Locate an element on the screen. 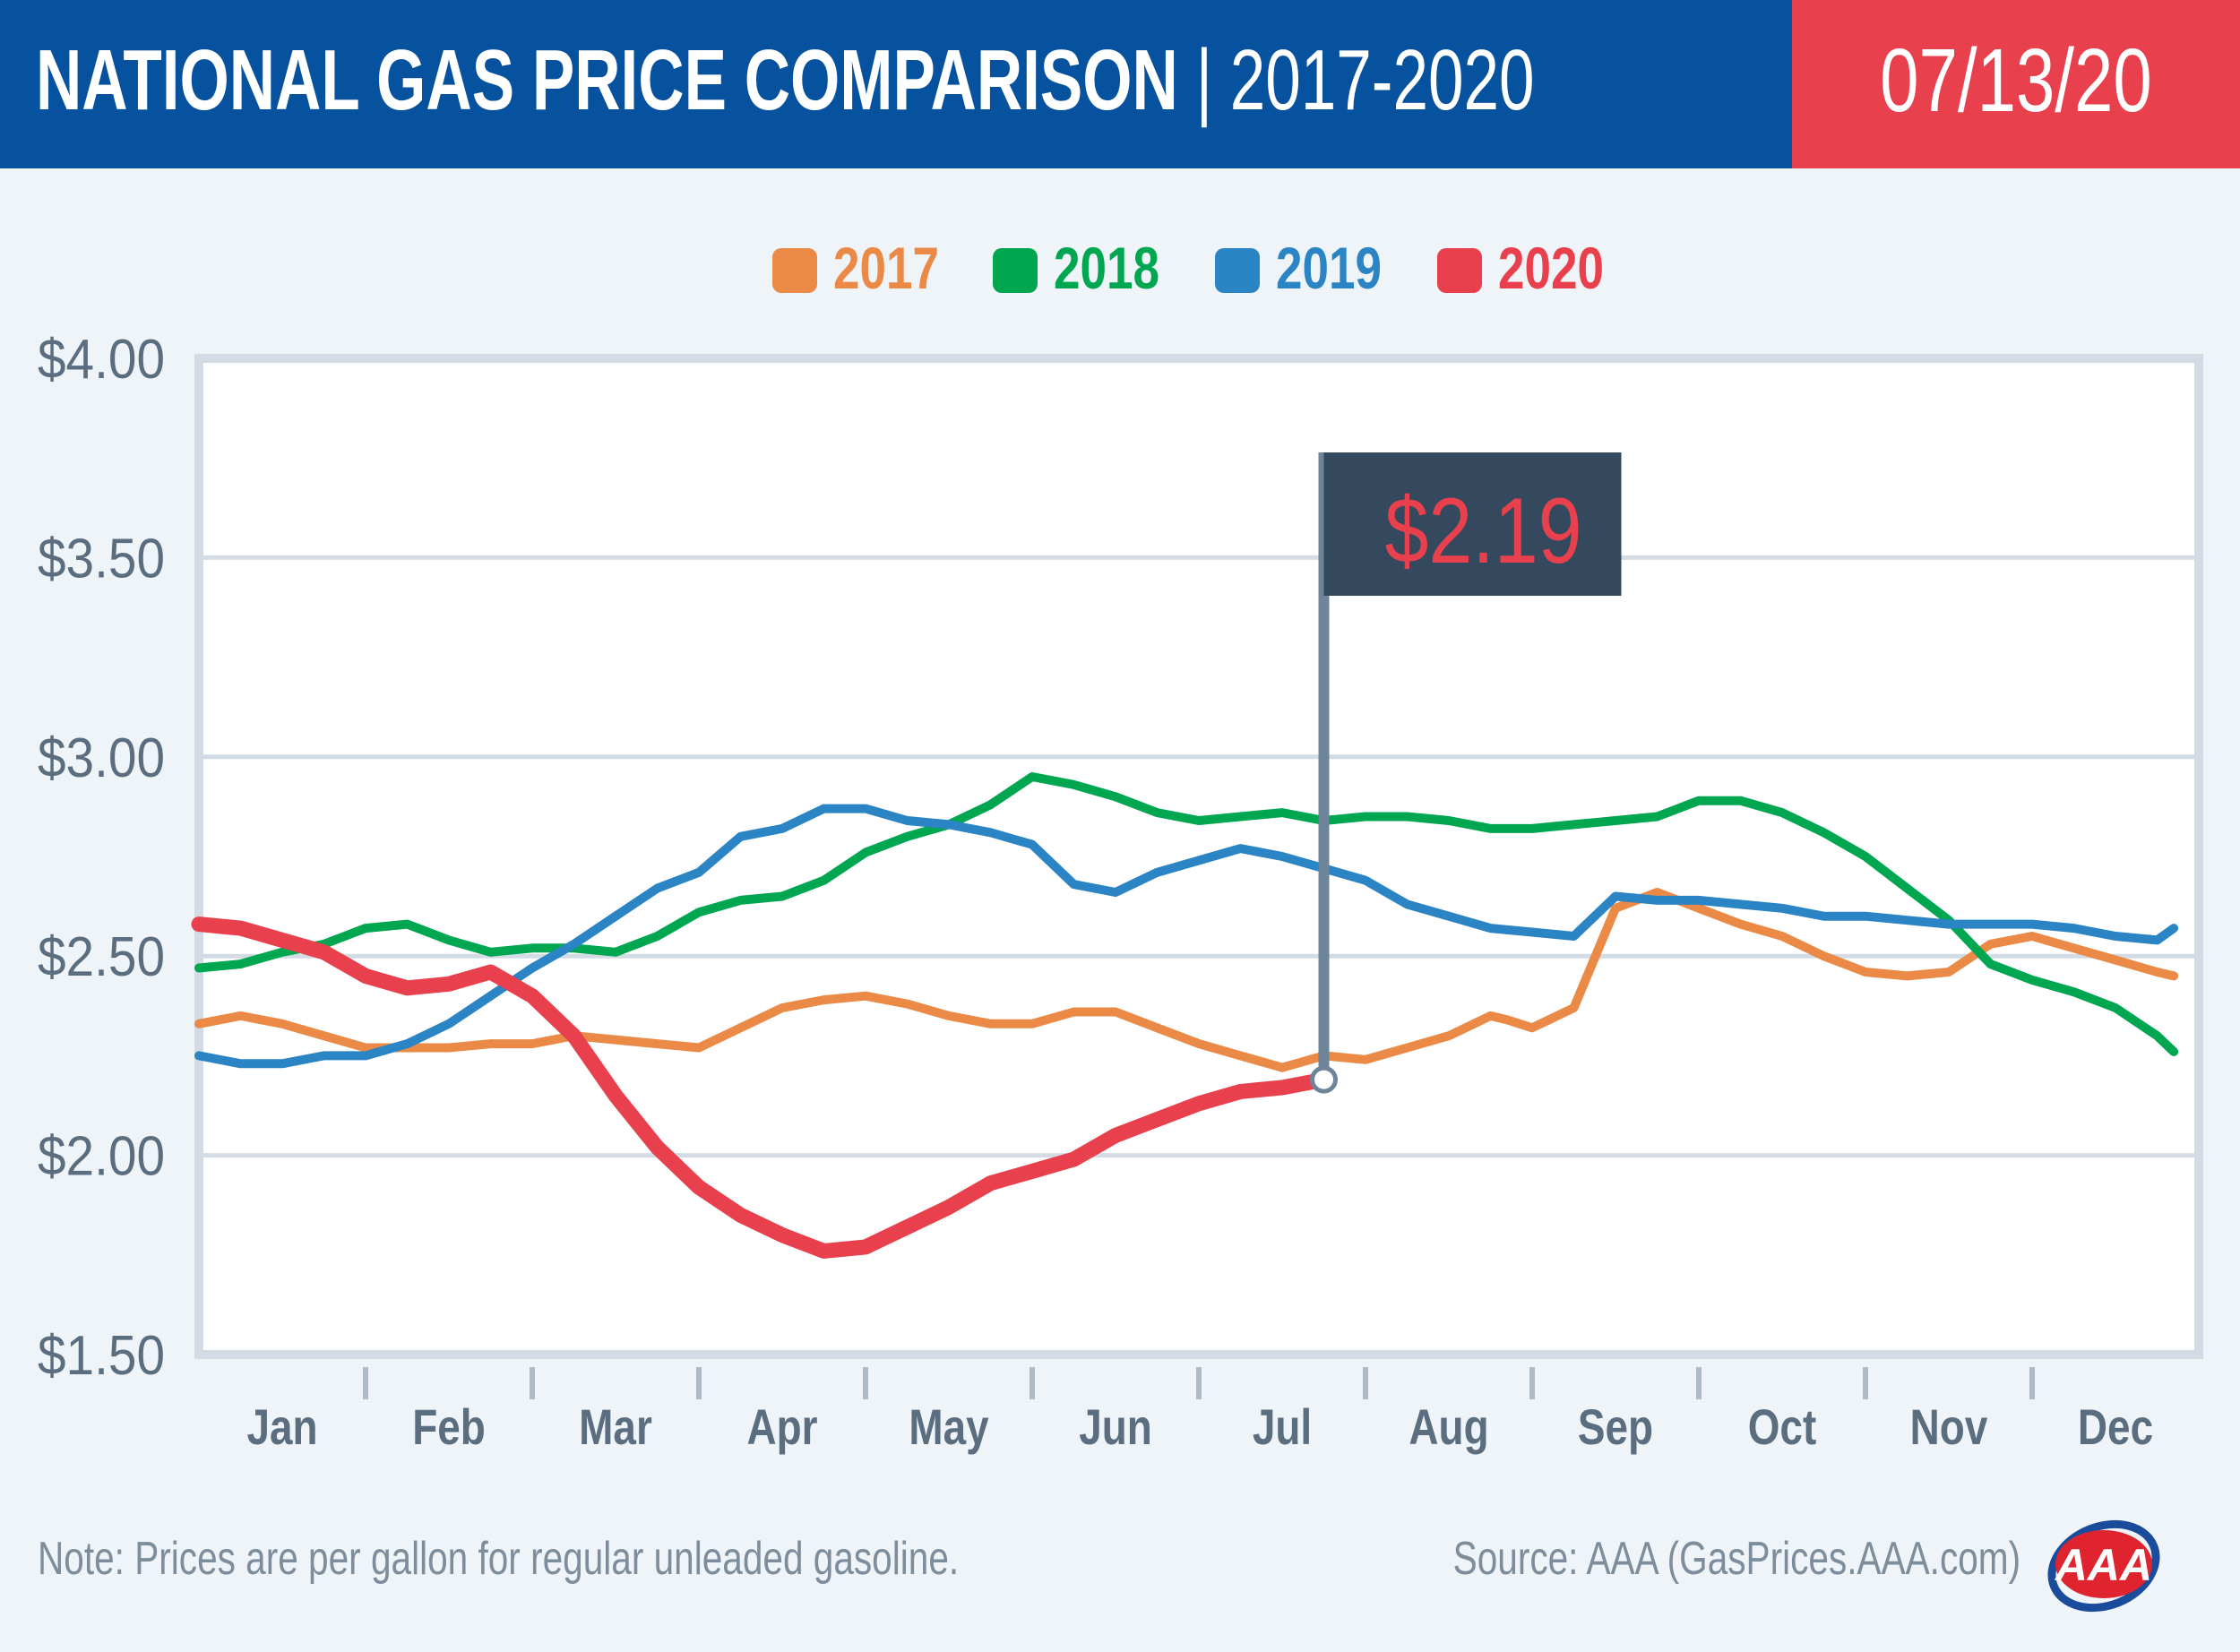  aaa-logo: AAA is located at coordinates (2103, 1566).